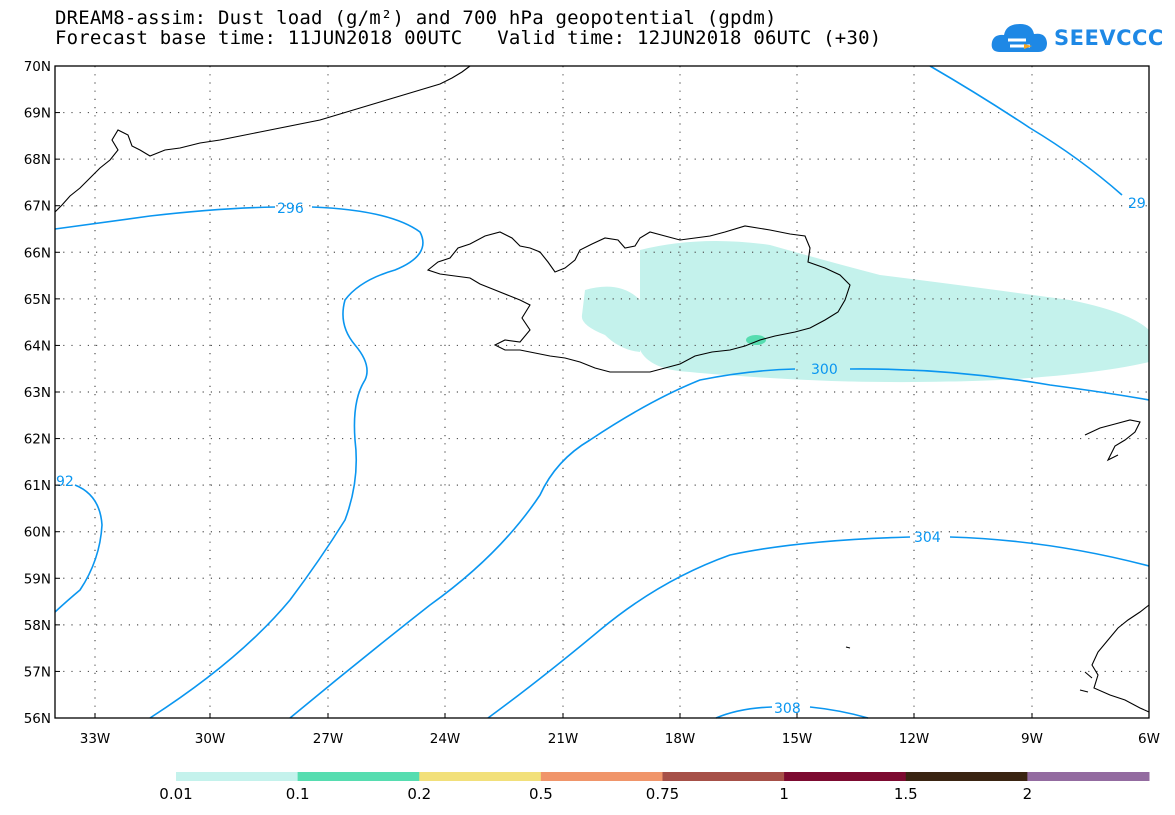 This screenshot has width=1175, height=815. What do you see at coordinates (298, 794) in the screenshot?
I see `colorbar-label: 0.1` at bounding box center [298, 794].